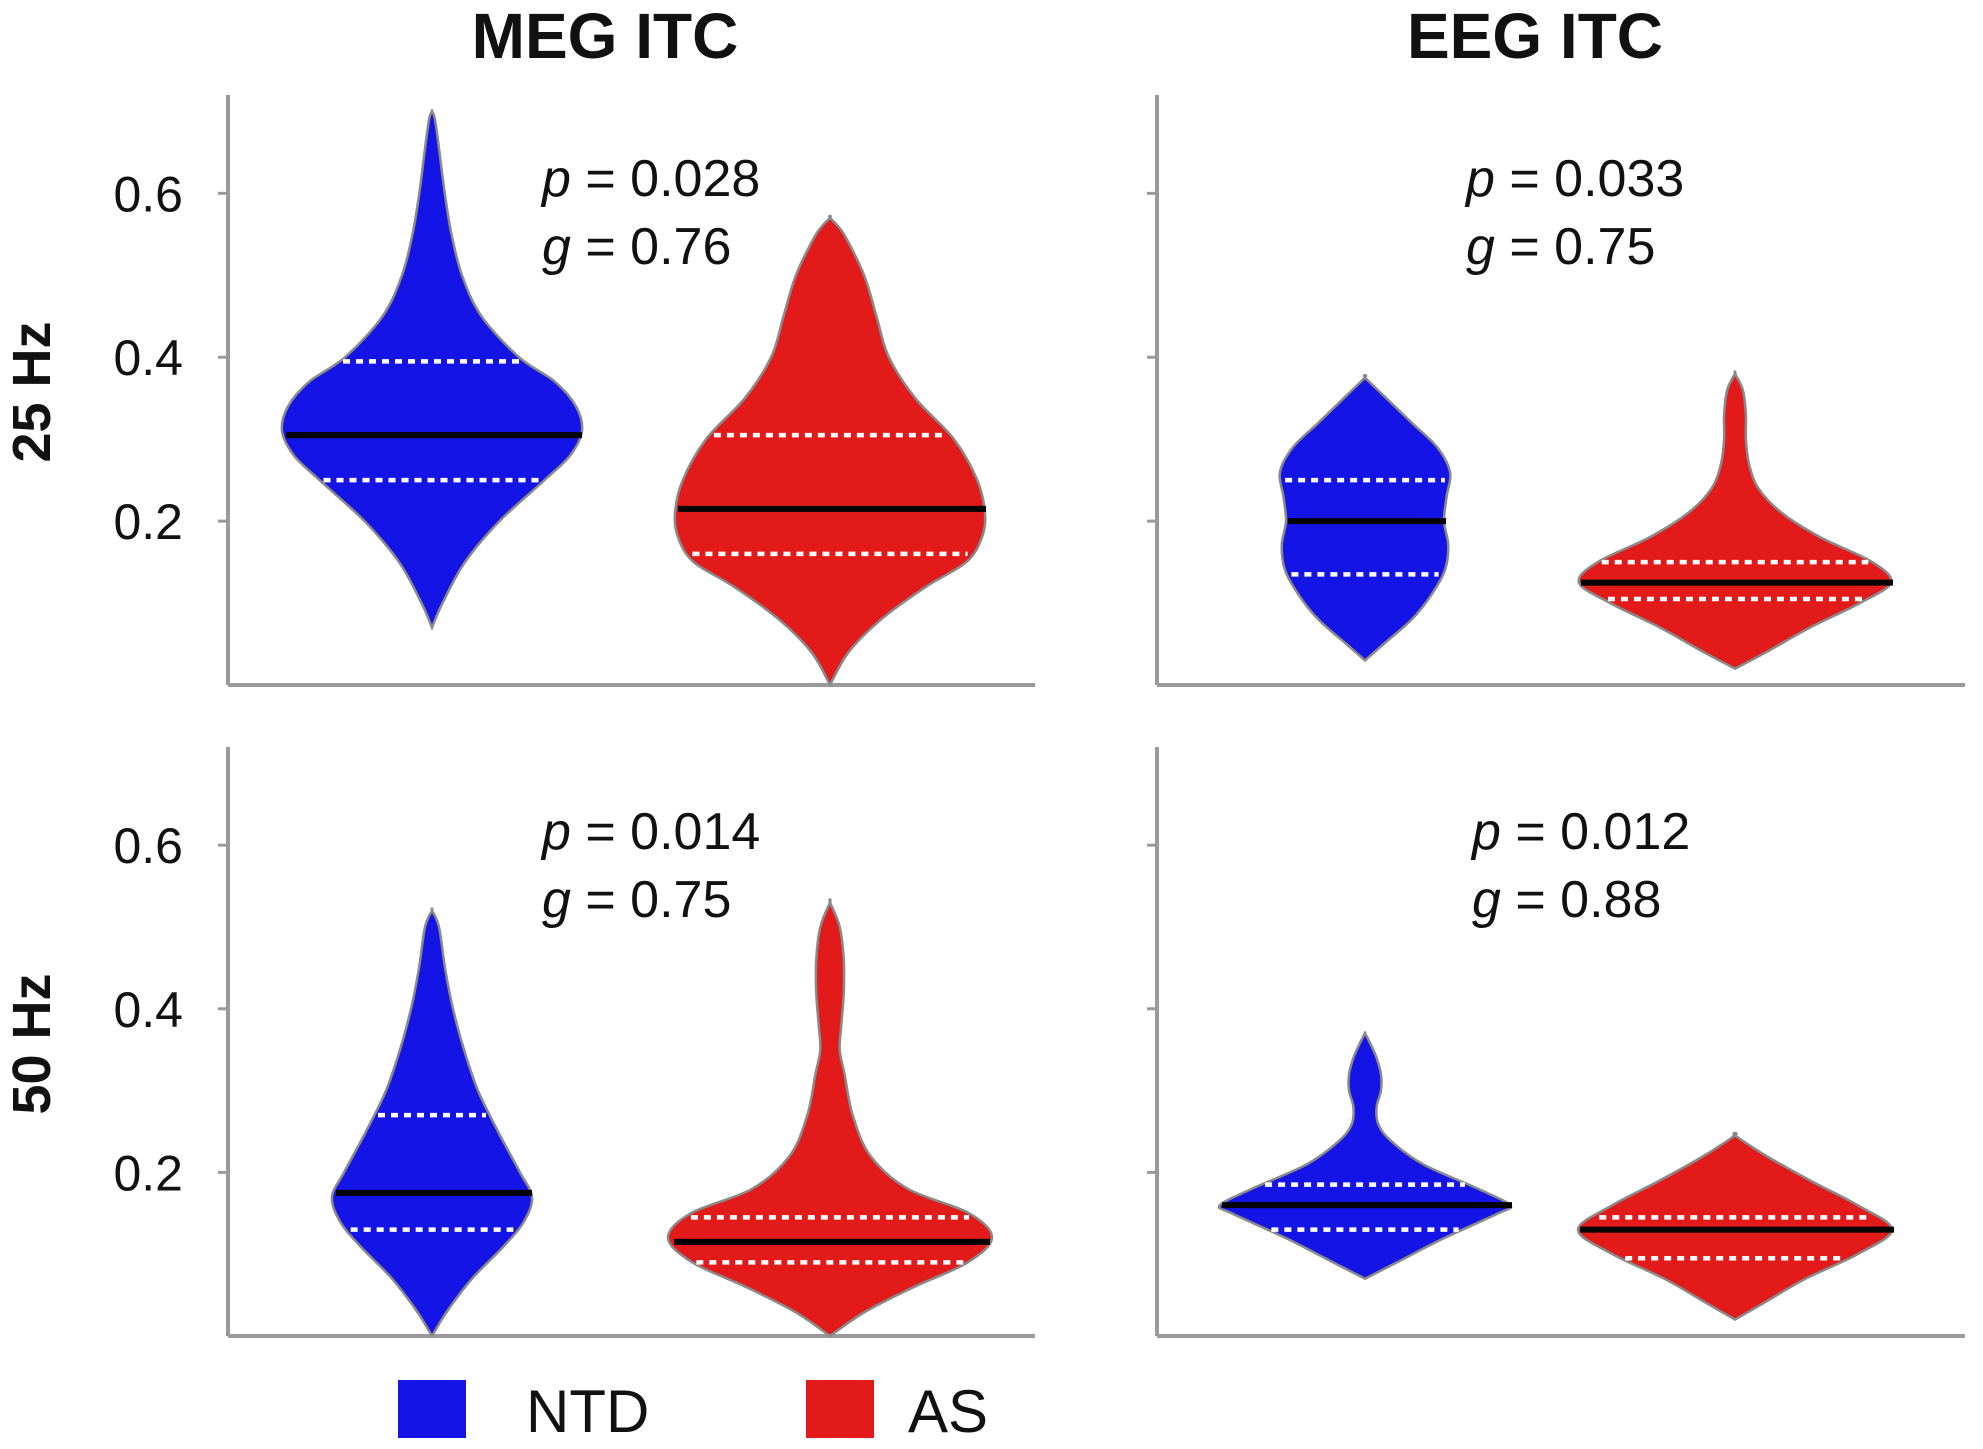  What do you see at coordinates (665, 832) in the screenshot?
I see `p-value-text: = 0.014` at bounding box center [665, 832].